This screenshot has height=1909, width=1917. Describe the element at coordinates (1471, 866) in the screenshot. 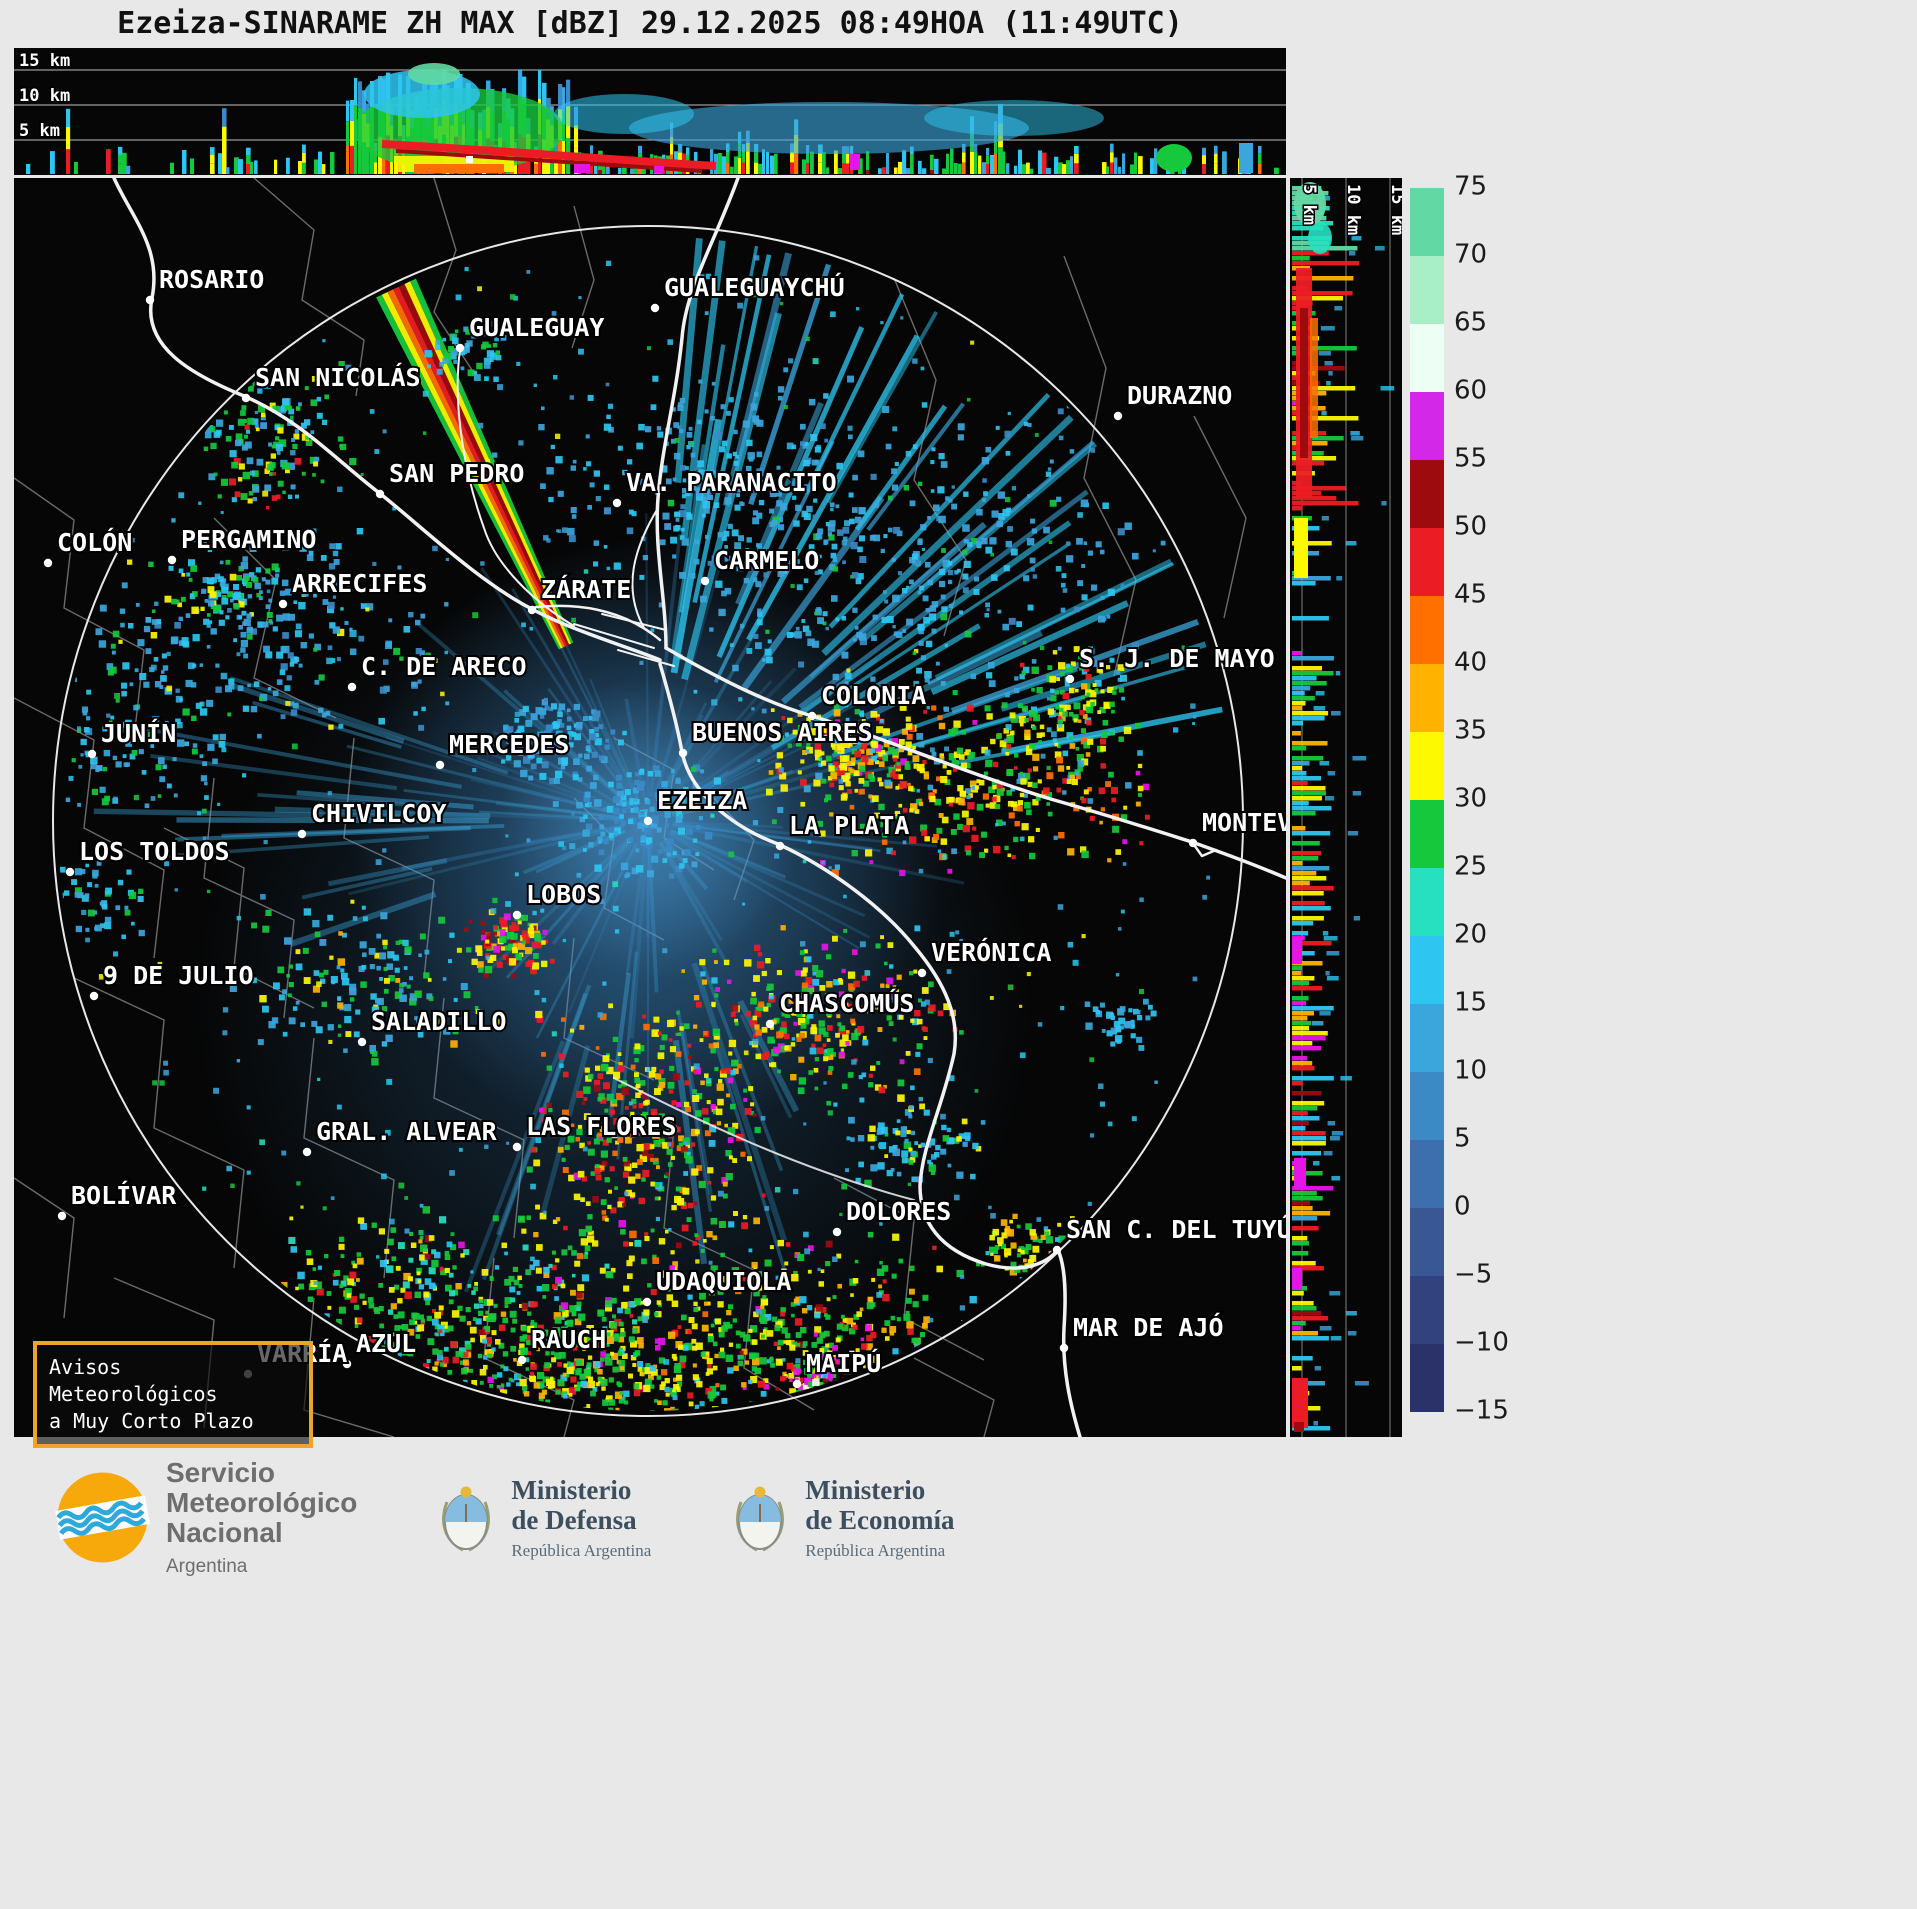

I see `colorbar-tick-label: 25` at that location.